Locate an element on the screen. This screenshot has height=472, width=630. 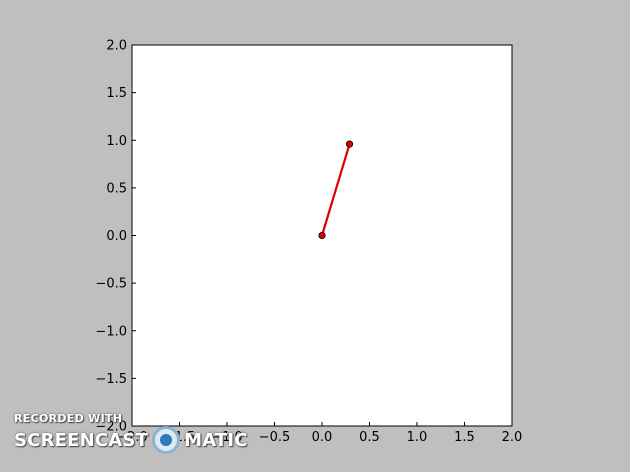
x-tick-label: −2.0 is located at coordinates (132, 437).